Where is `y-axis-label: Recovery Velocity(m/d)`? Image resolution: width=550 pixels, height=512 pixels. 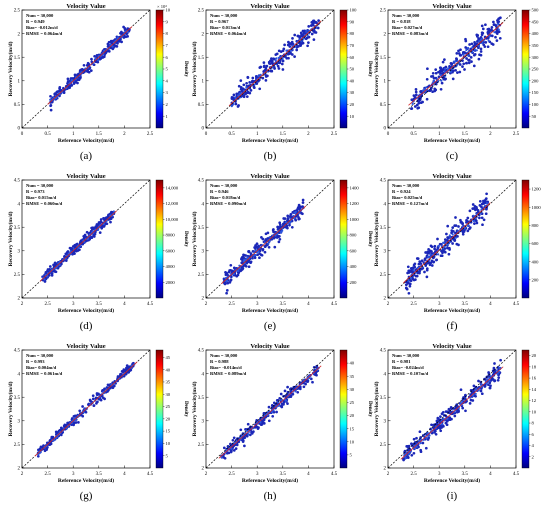
y-axis-label: Recovery Velocity(m/d) is located at coordinates (10, 238).